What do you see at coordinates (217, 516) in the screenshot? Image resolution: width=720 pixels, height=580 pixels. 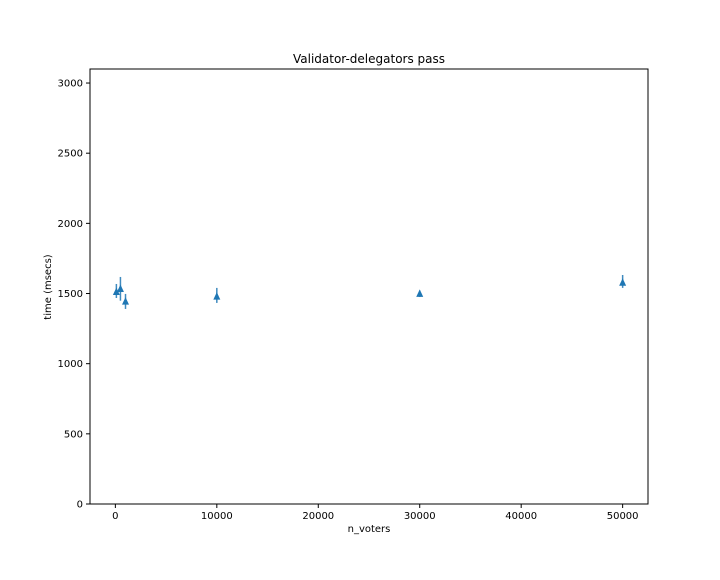 I see `x-tick-label: 10000` at bounding box center [217, 516].